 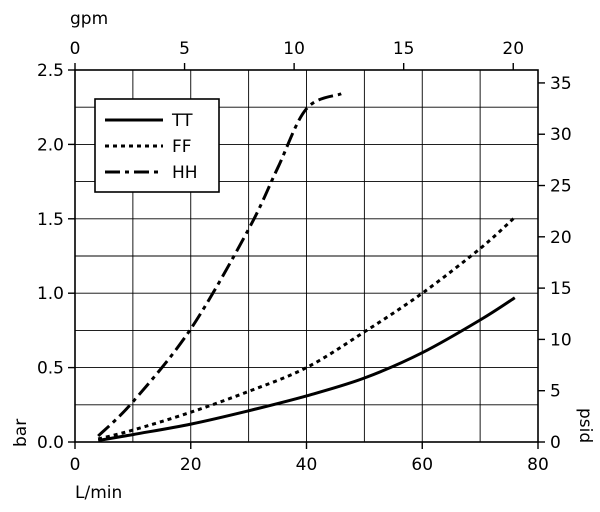 I want to click on top-tick-label: 15, so click(x=404, y=49).